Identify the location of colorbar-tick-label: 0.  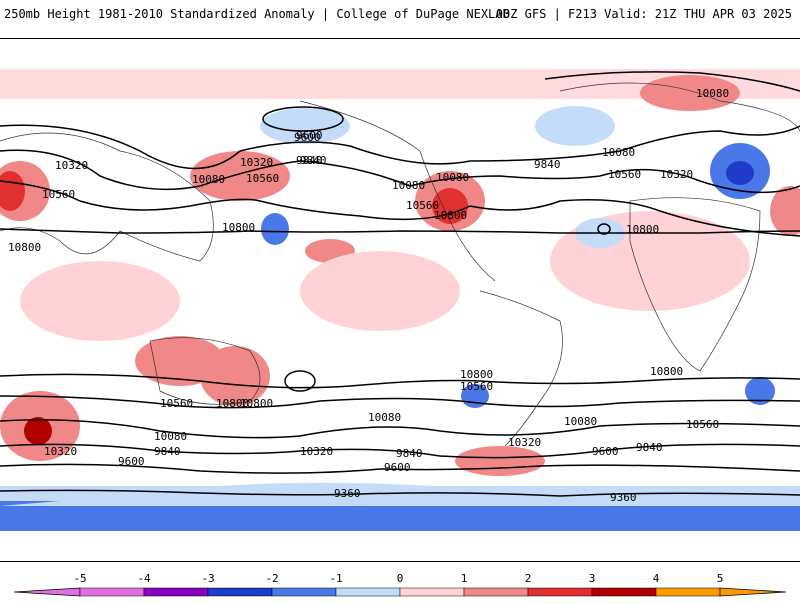
(400, 578).